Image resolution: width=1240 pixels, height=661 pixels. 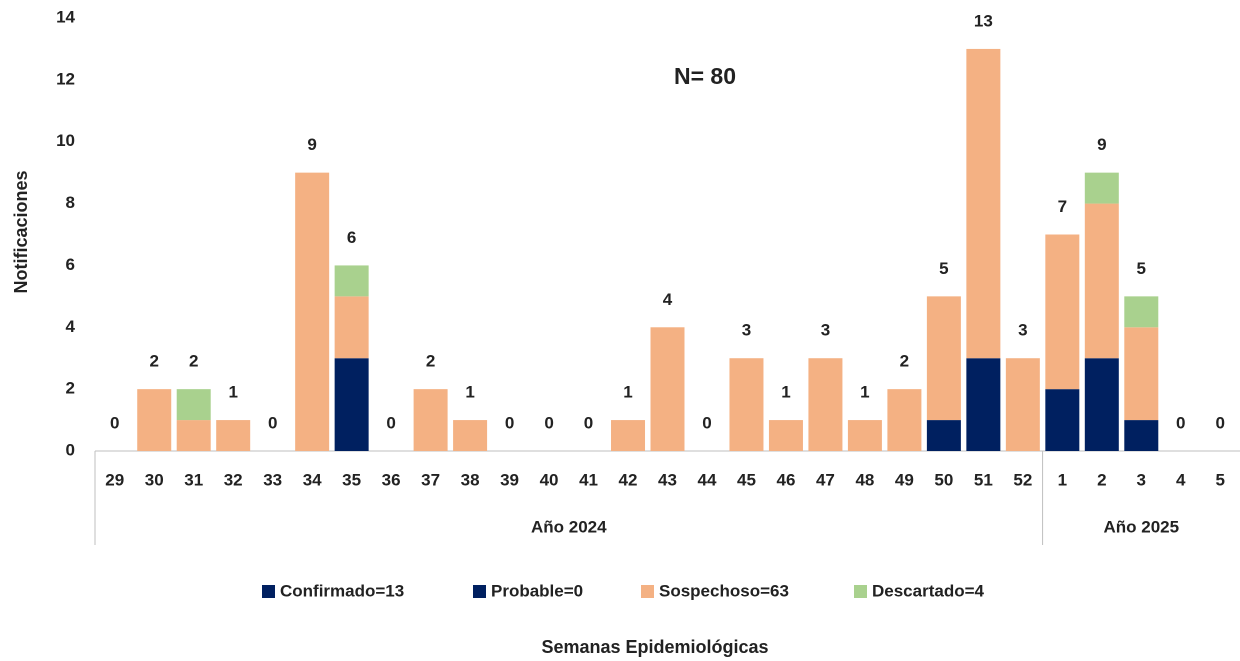 I want to click on x-tick-label: 4, so click(x=1181, y=479).